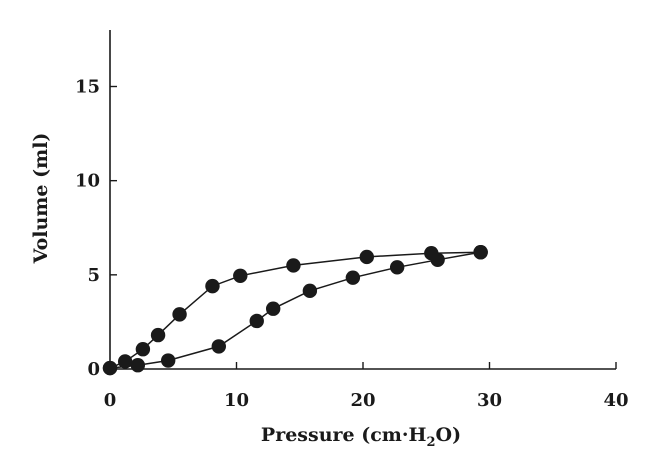  I want to click on x-tick-label-1: 10, so click(236, 400).